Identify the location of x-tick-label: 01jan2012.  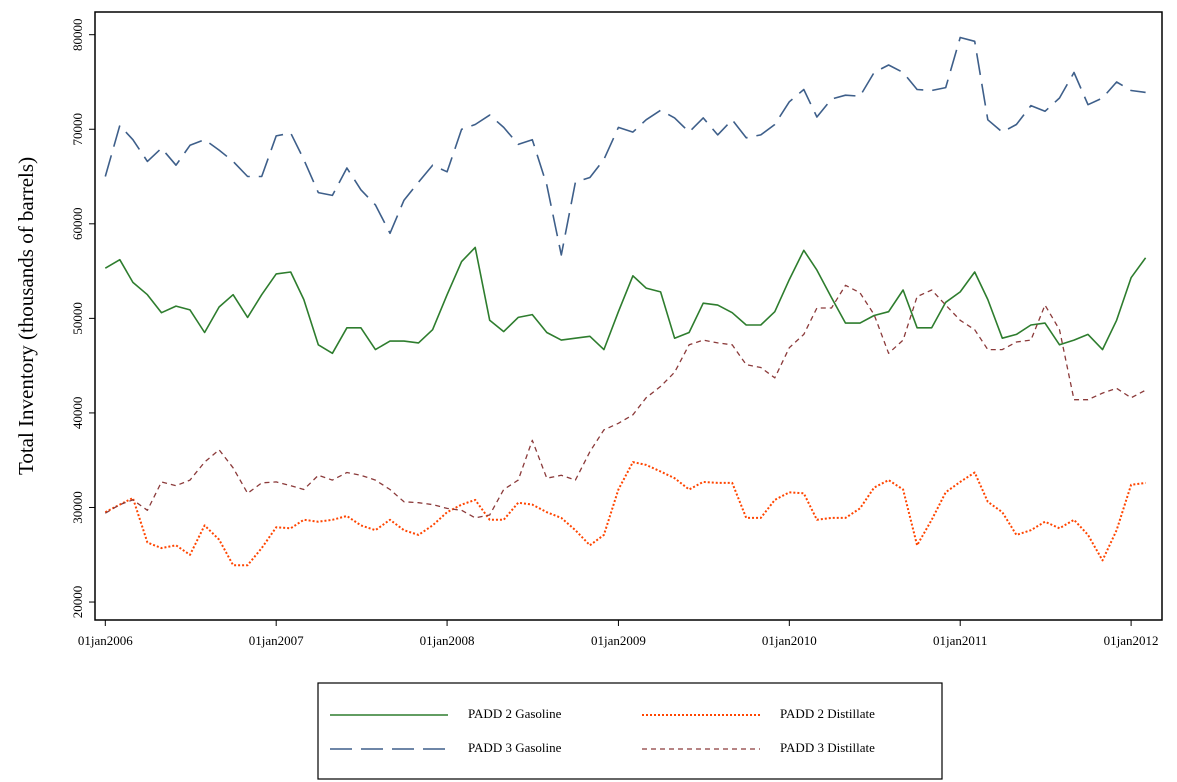
(1131, 640).